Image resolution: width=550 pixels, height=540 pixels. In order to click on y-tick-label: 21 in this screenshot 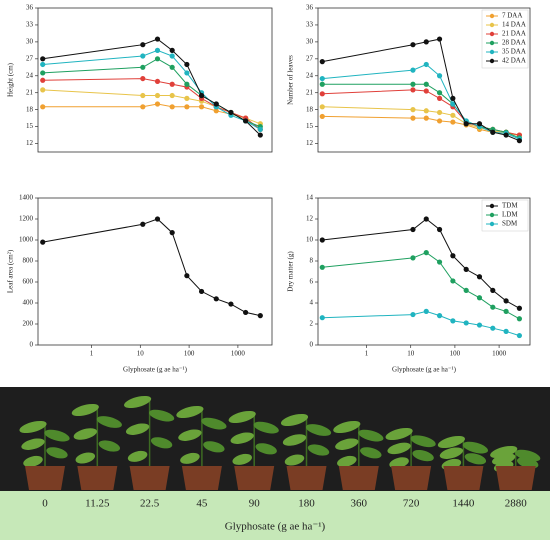, I will do `click(30, 92)`.